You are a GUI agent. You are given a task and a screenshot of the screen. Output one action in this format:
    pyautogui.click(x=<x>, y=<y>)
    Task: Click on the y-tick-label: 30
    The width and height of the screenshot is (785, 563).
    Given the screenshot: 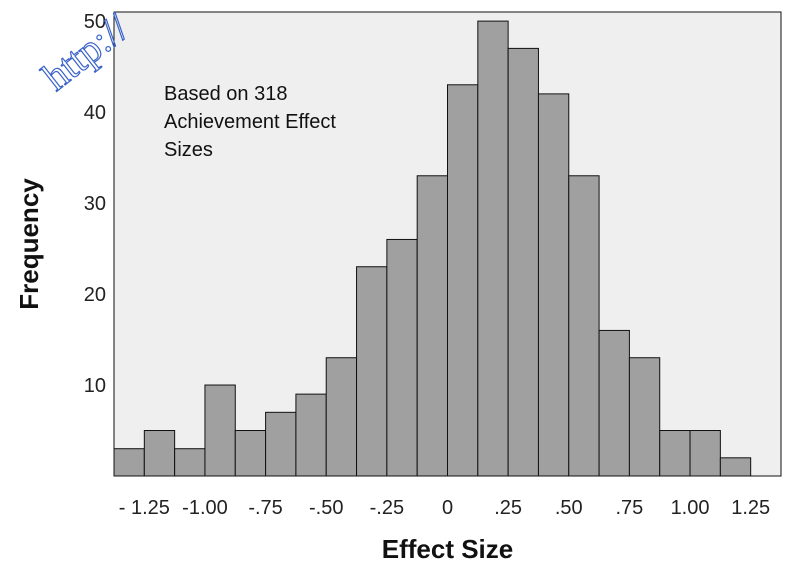 What is the action you would take?
    pyautogui.click(x=95, y=204)
    